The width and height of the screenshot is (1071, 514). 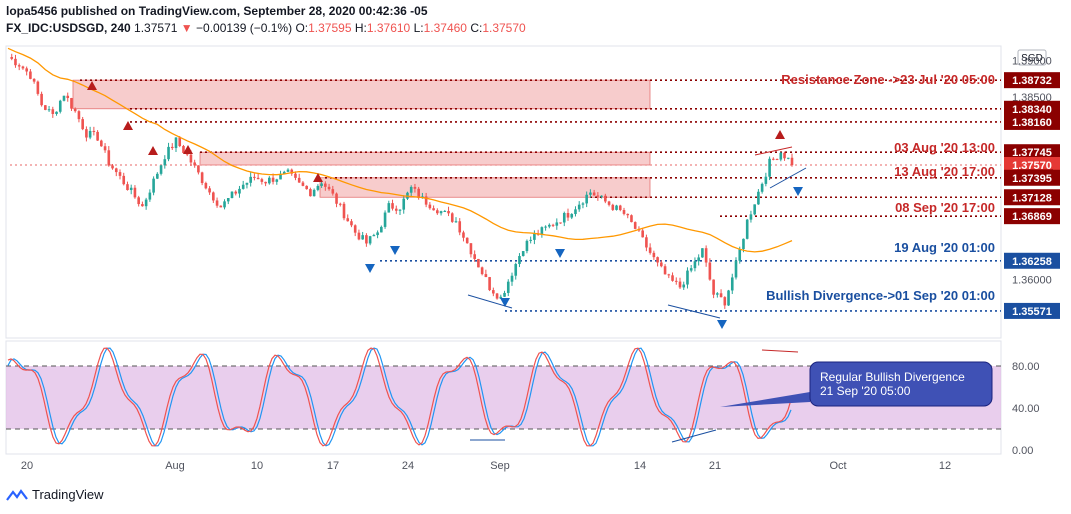 I want to click on callout-box, so click(x=901, y=384).